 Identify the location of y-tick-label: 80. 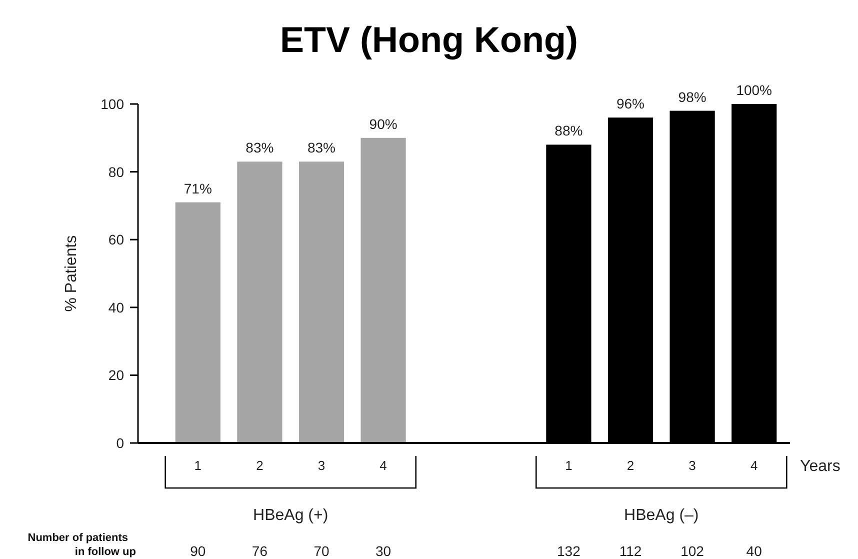
(116, 172).